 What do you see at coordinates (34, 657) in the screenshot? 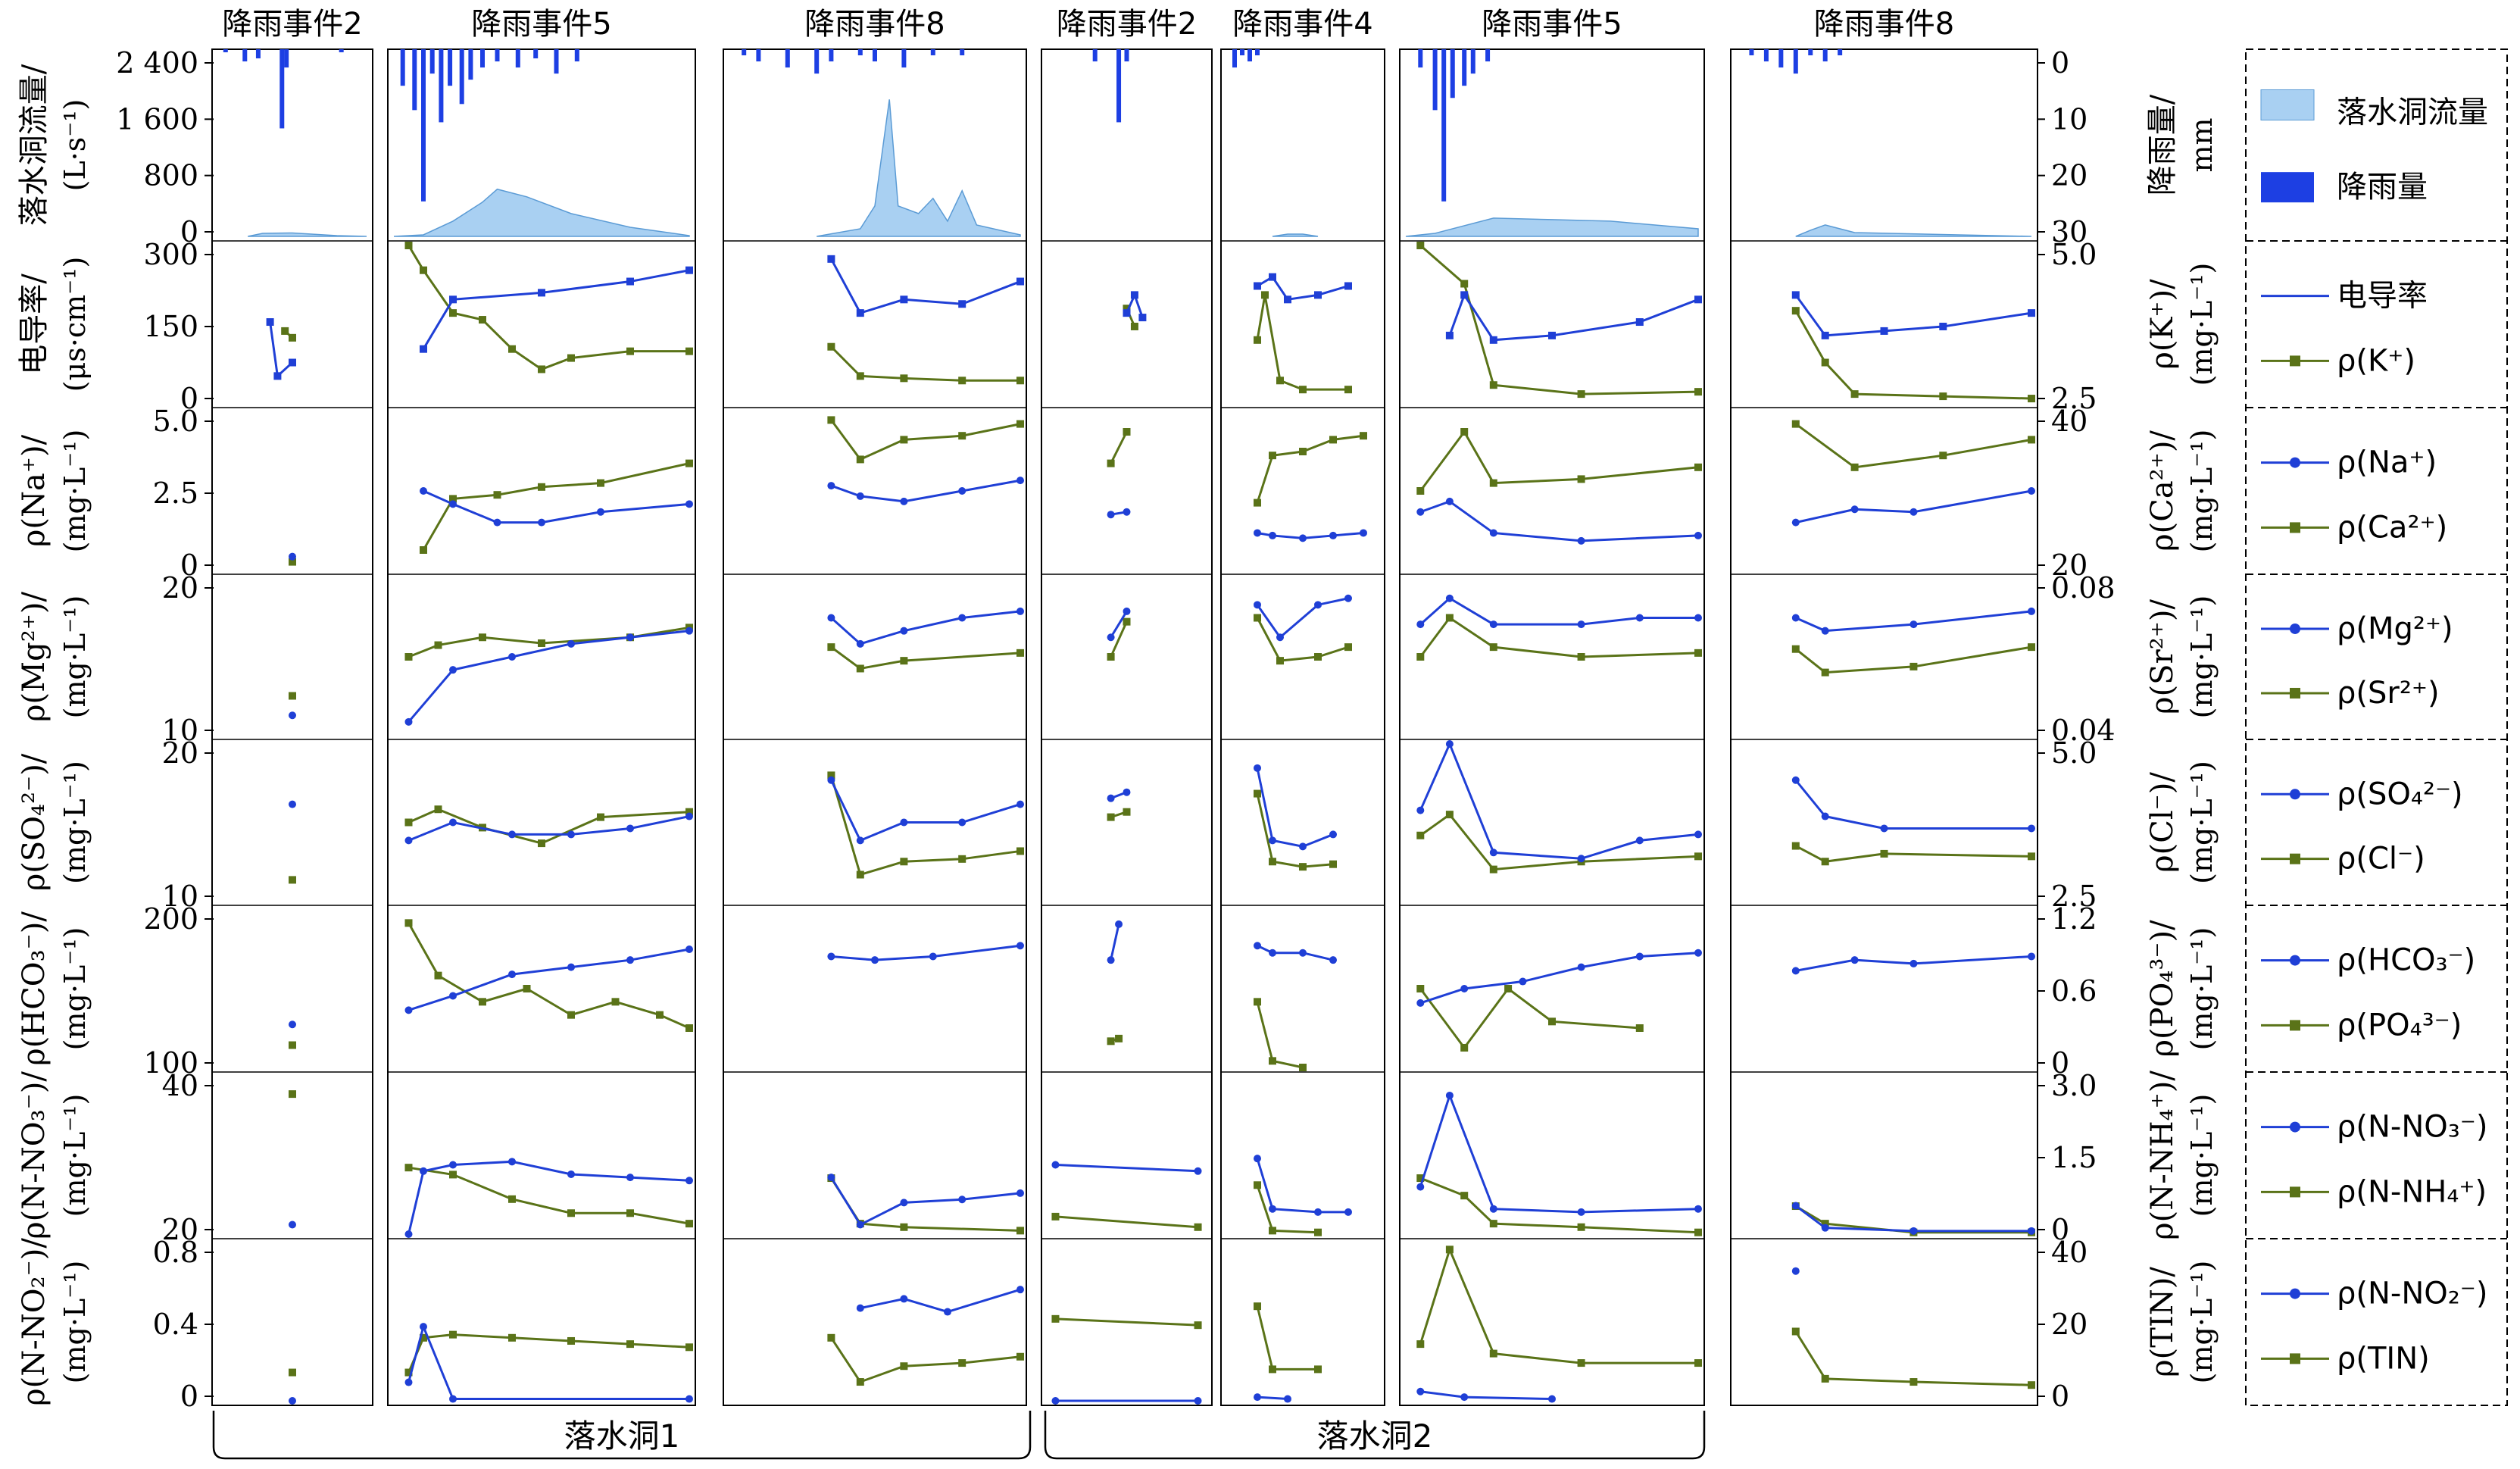
I see `left-axis-label: ρ(Mg²⁺)/` at bounding box center [34, 657].